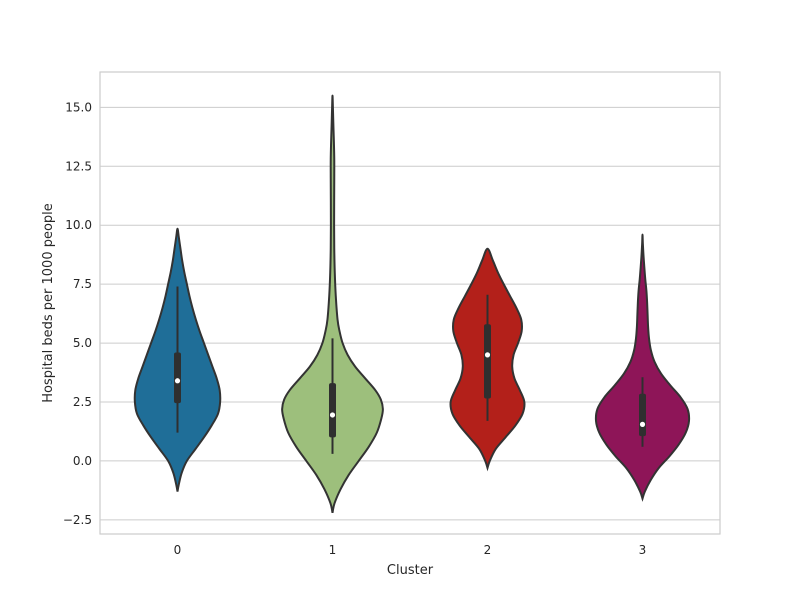 This screenshot has width=800, height=600. Describe the element at coordinates (82, 402) in the screenshot. I see `y-tick-label: 2.5` at that location.